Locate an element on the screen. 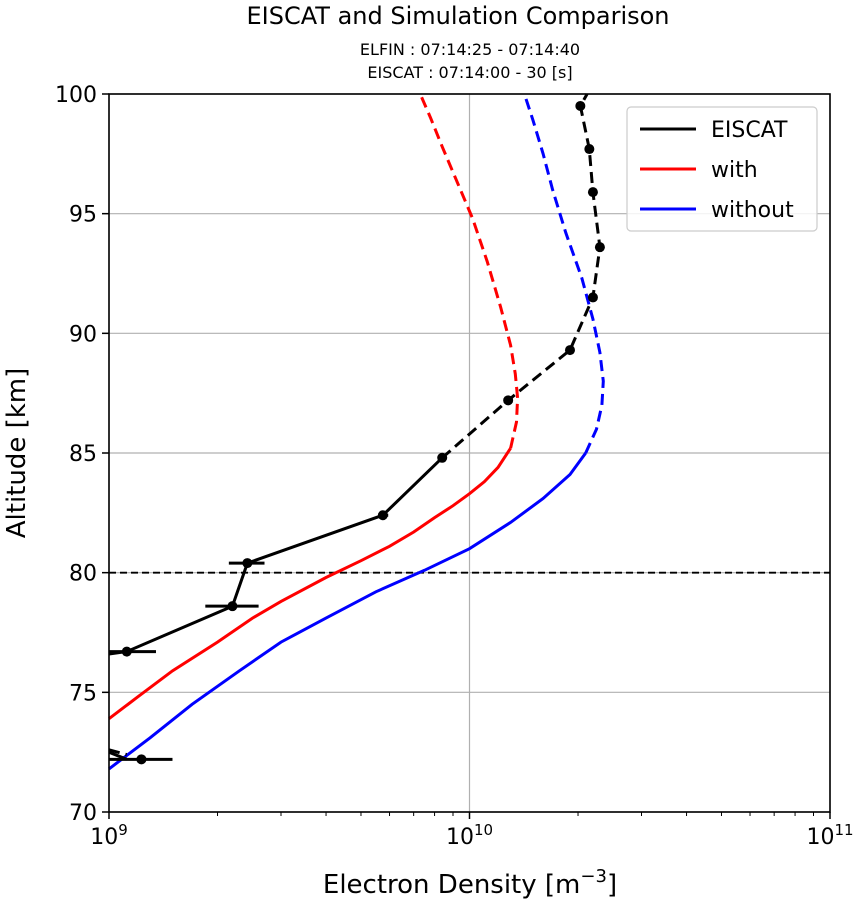  x-tick-label: 1010 is located at coordinates (469, 835).